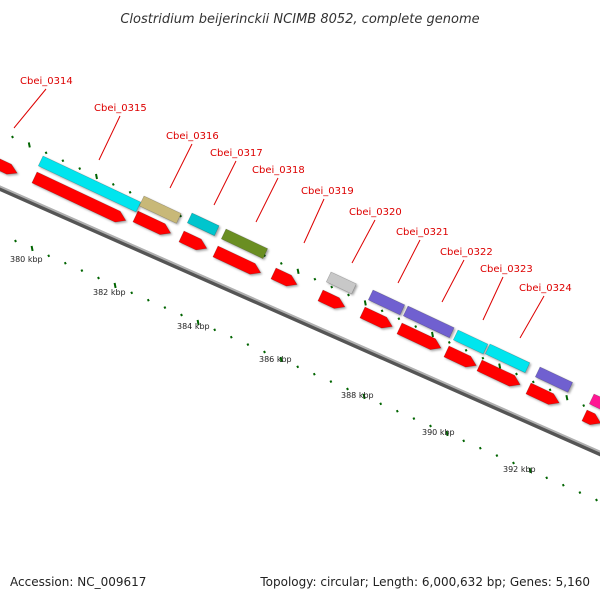  Describe the element at coordinates (506, 269) in the screenshot. I see `gene-label: Cbei_0323` at that location.